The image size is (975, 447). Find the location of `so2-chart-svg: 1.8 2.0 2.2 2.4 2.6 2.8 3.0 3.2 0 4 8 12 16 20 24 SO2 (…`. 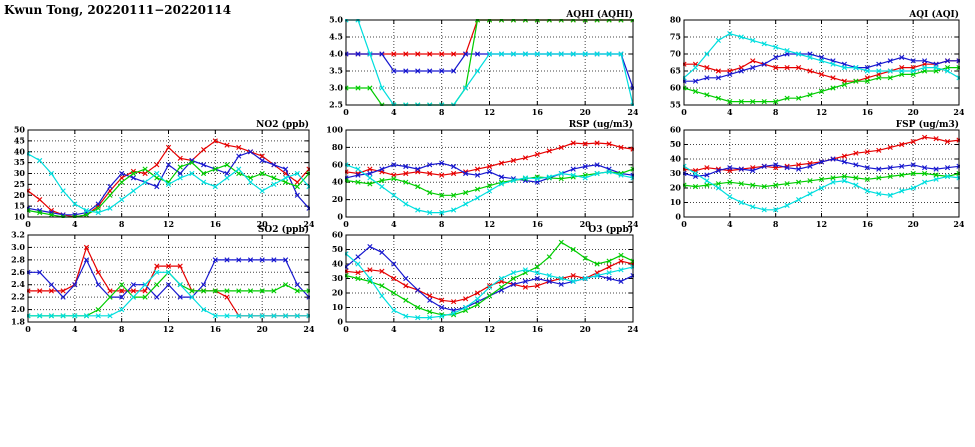

so2-chart-svg: 1.8 2.0 2.2 2.4 2.6 2.8 3.0 3.2 0 4 8 12 16 20 24 SO2 (… is located at coordinates (163, 279).